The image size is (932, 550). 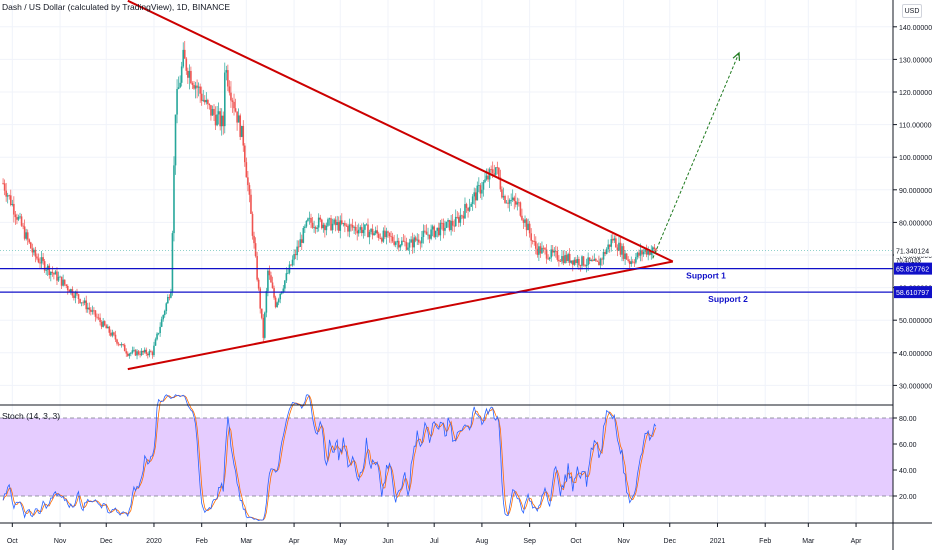 I want to click on time-tick-label: 2021, so click(x=718, y=541).